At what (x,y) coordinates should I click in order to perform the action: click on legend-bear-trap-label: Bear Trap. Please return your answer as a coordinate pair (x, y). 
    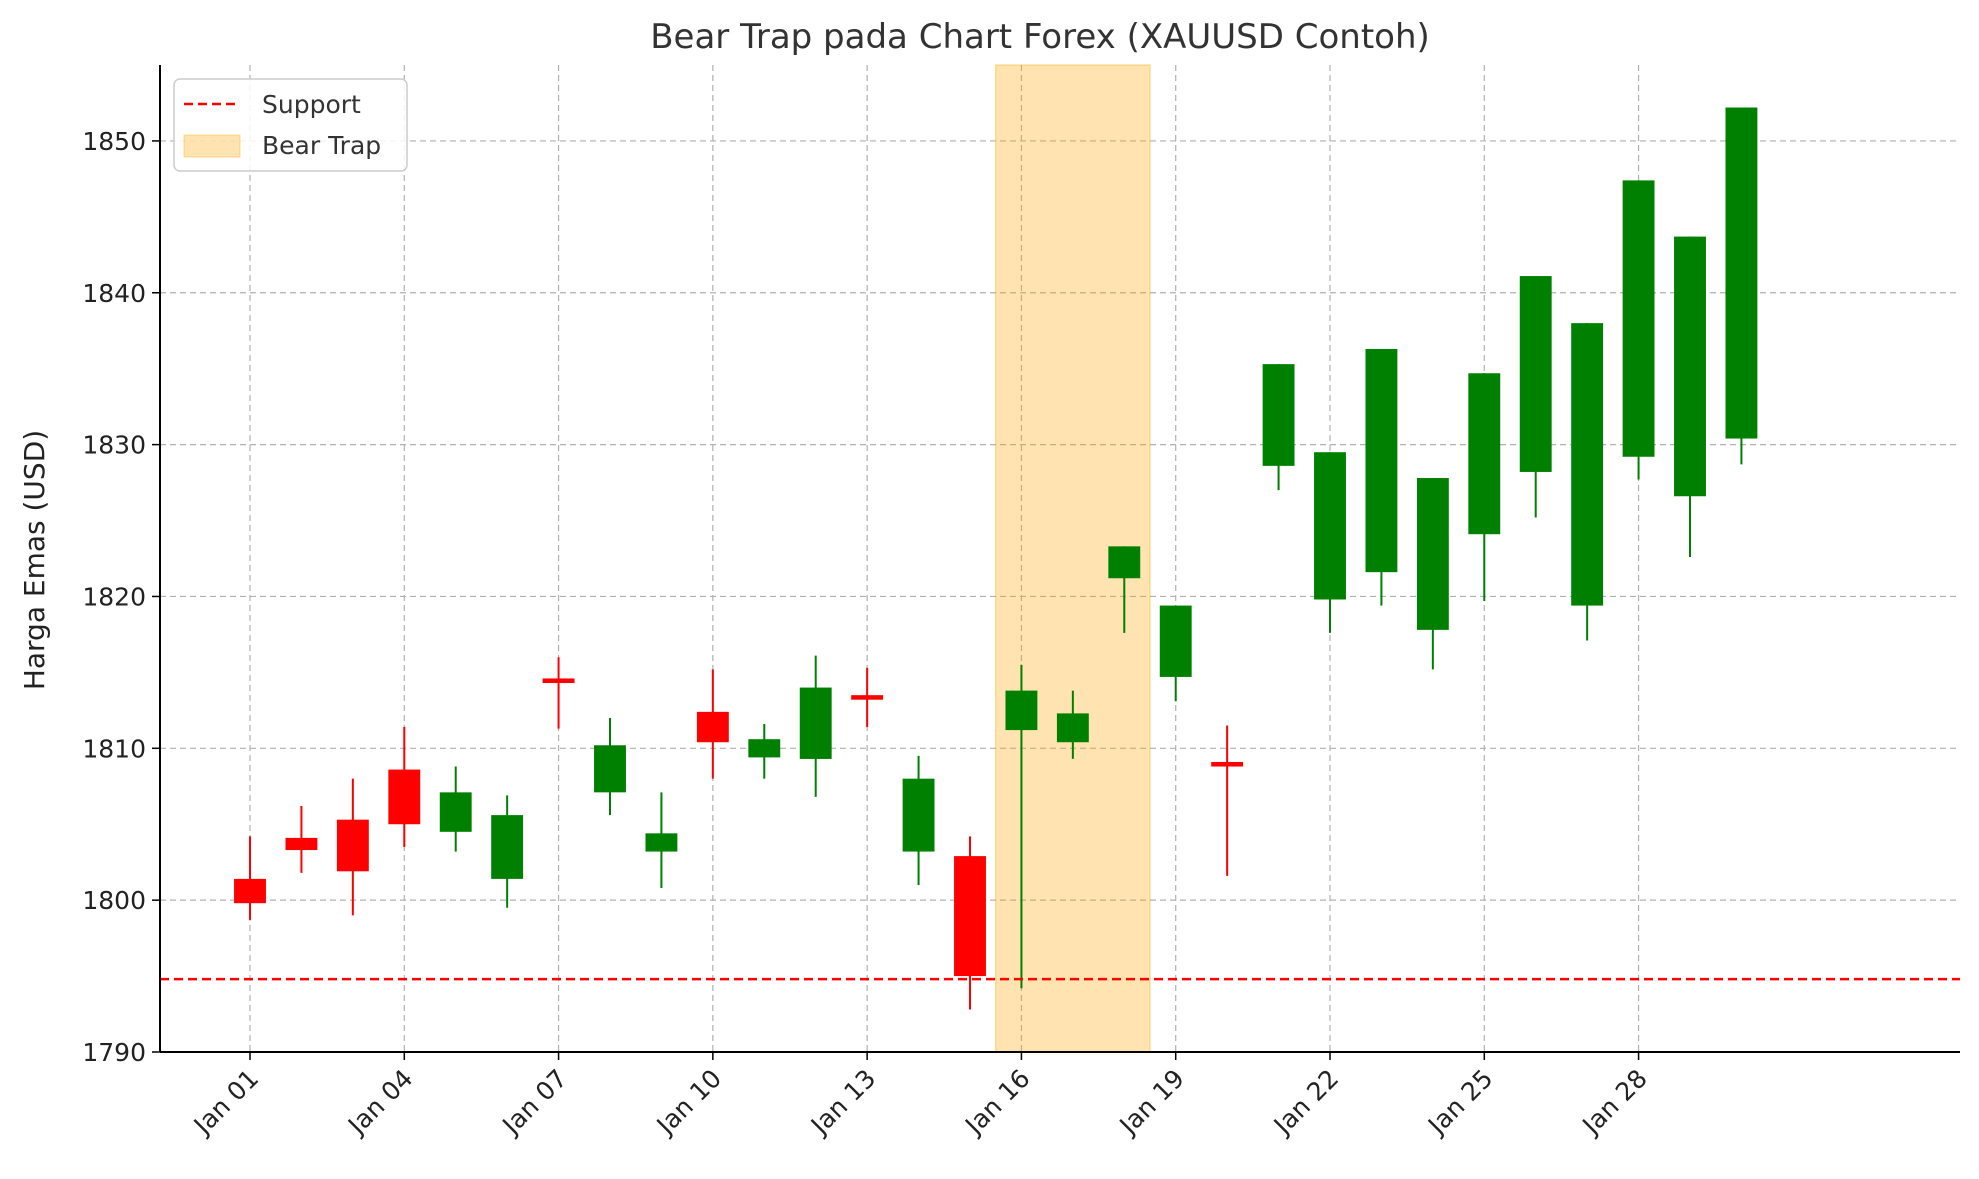
    Looking at the image, I should click on (321, 145).